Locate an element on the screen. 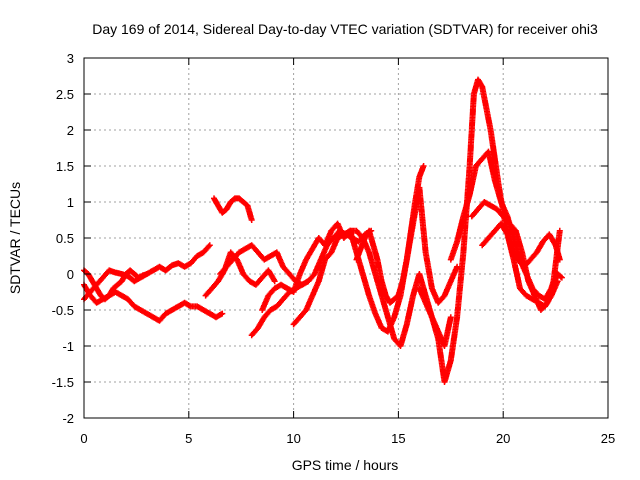  x-tick-label: 25 is located at coordinates (608, 438).